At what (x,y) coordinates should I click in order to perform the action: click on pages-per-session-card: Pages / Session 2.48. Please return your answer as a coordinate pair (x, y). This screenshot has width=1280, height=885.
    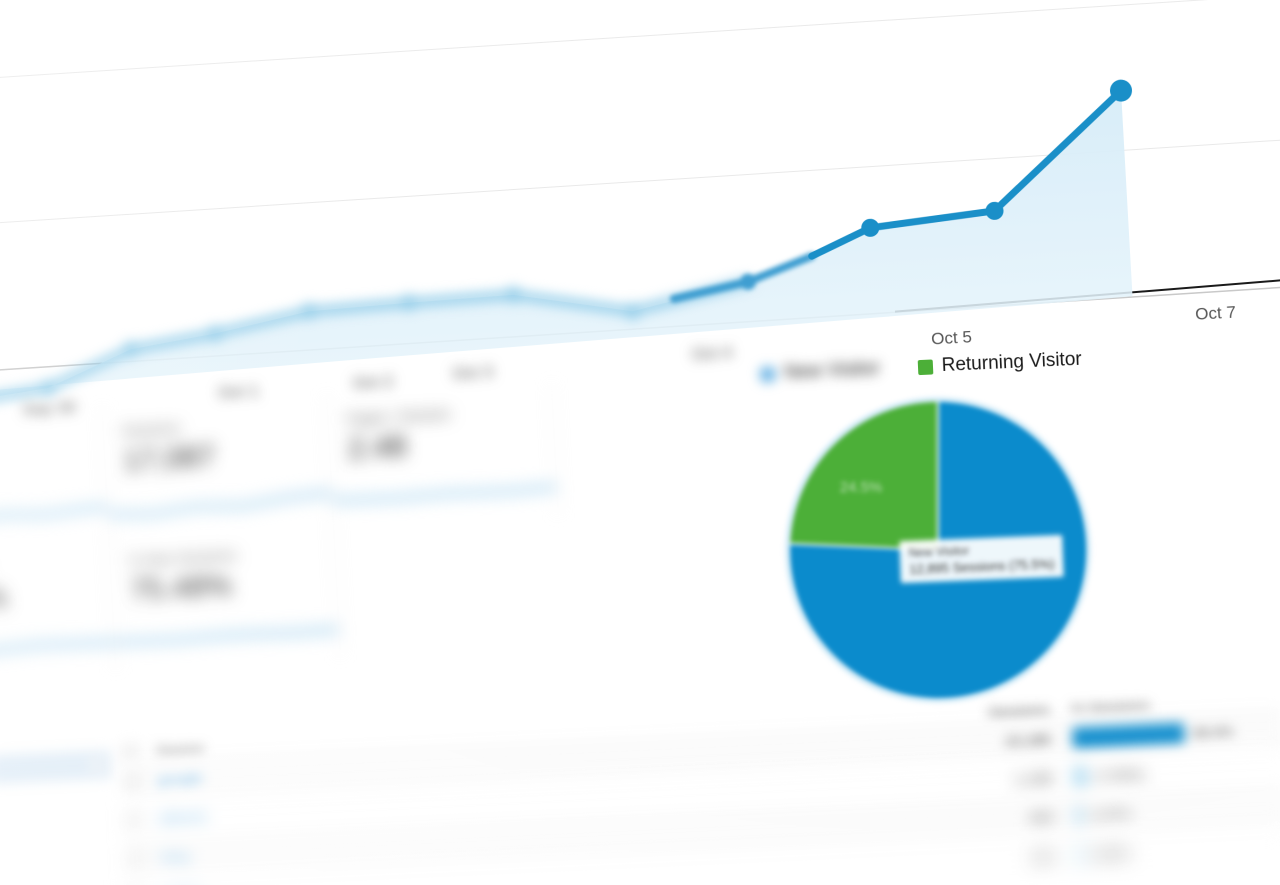
    Looking at the image, I should click on (443, 454).